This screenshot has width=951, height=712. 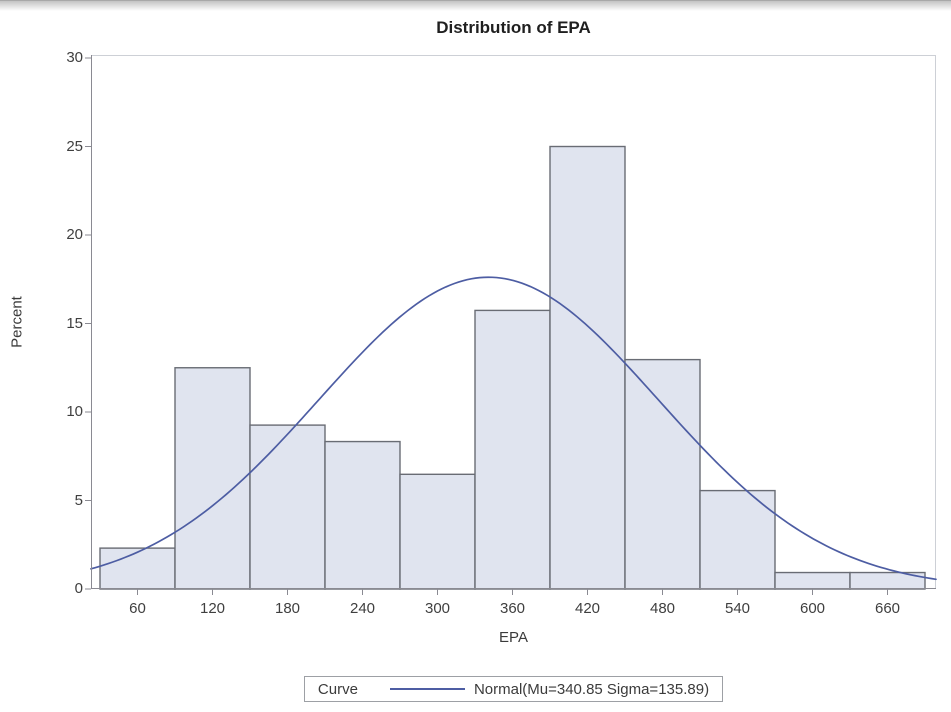 I want to click on y-tick-label: 15, so click(x=74, y=323).